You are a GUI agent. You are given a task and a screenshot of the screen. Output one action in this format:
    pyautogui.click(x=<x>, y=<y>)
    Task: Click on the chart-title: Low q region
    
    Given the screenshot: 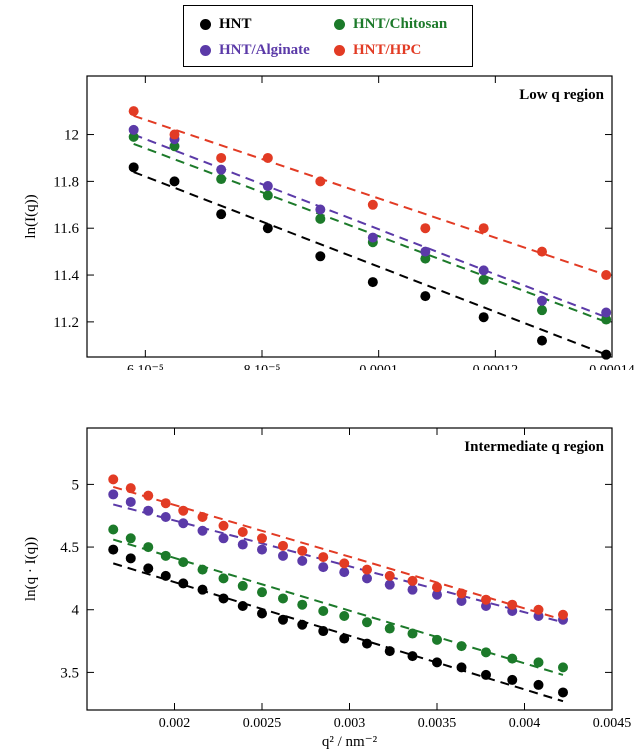 What is the action you would take?
    pyautogui.click(x=561, y=95)
    